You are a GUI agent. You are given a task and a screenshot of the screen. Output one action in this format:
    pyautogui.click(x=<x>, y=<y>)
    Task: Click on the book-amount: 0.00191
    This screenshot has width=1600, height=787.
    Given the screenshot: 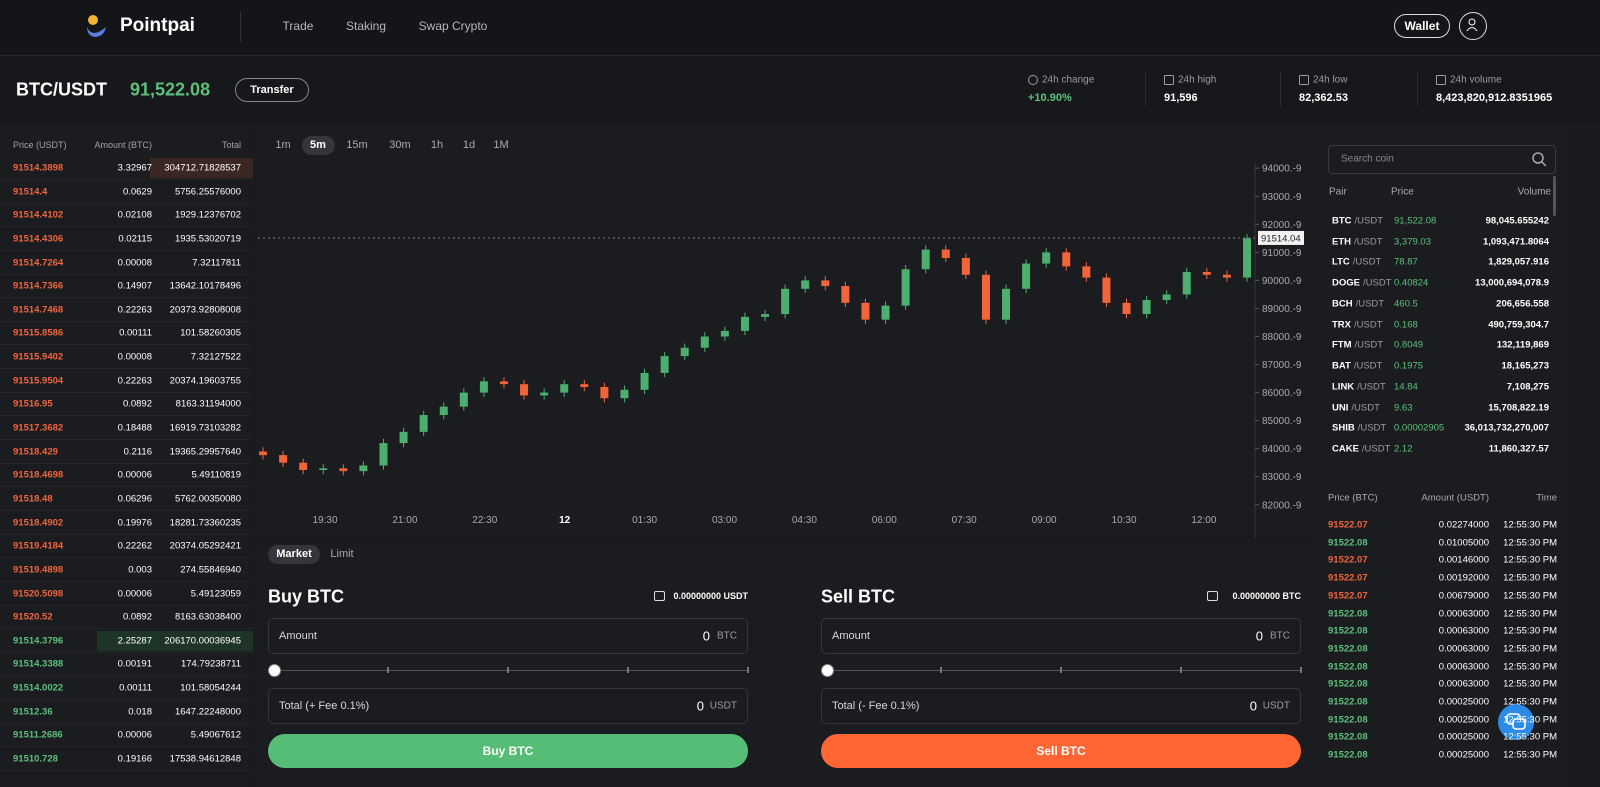 What is the action you would take?
    pyautogui.click(x=134, y=664)
    